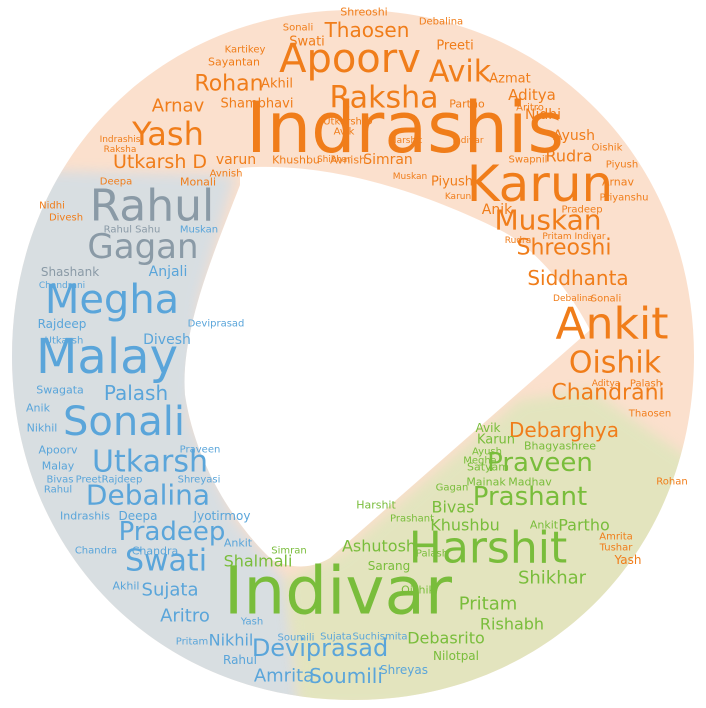 The height and width of the screenshot is (708, 706). What do you see at coordinates (228, 84) in the screenshot?
I see `word: Rohan` at bounding box center [228, 84].